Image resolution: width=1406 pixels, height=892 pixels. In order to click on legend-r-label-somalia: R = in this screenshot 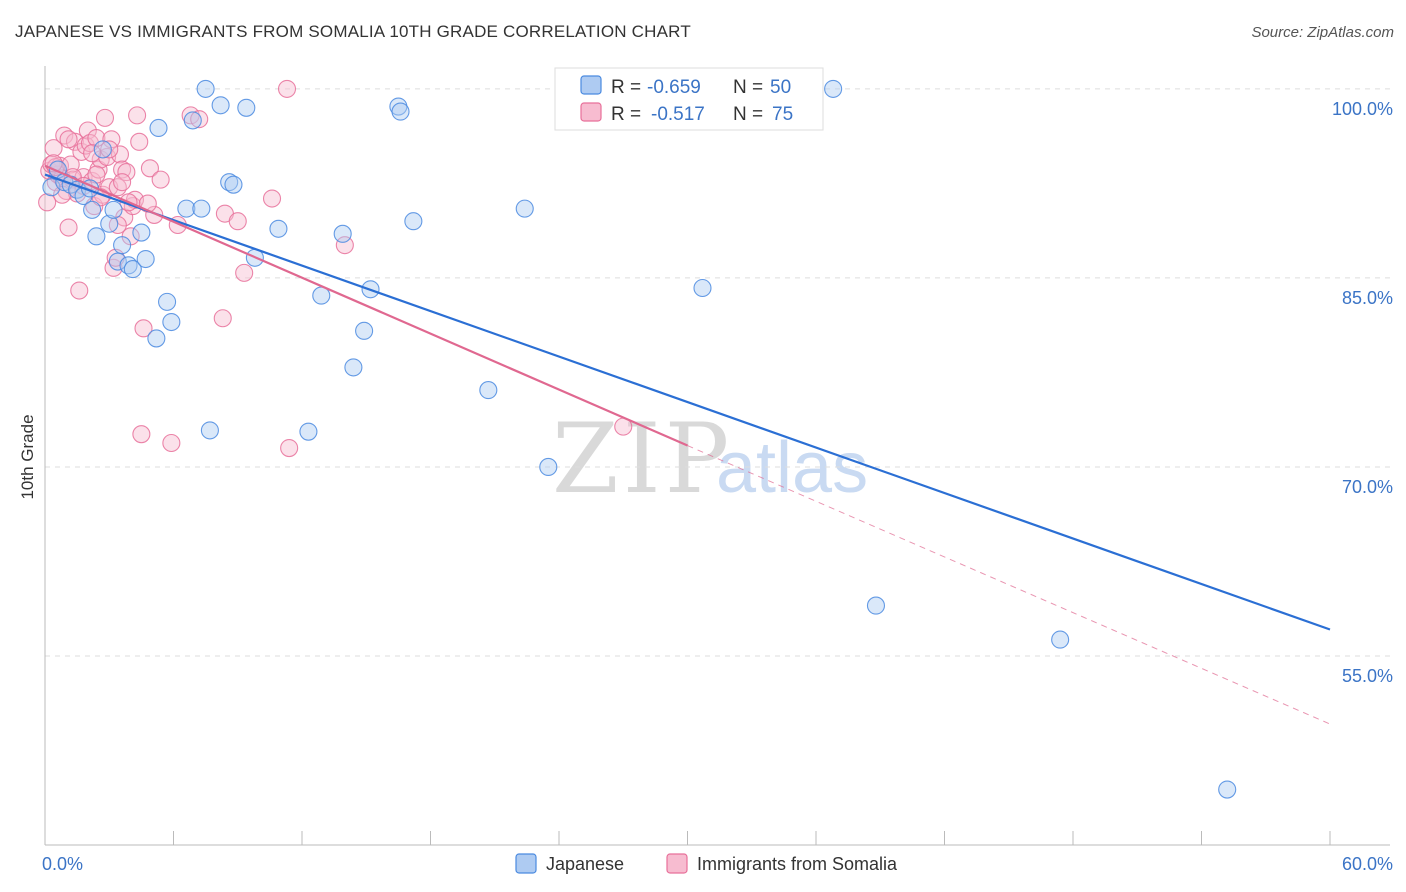, I will do `click(626, 114)`.